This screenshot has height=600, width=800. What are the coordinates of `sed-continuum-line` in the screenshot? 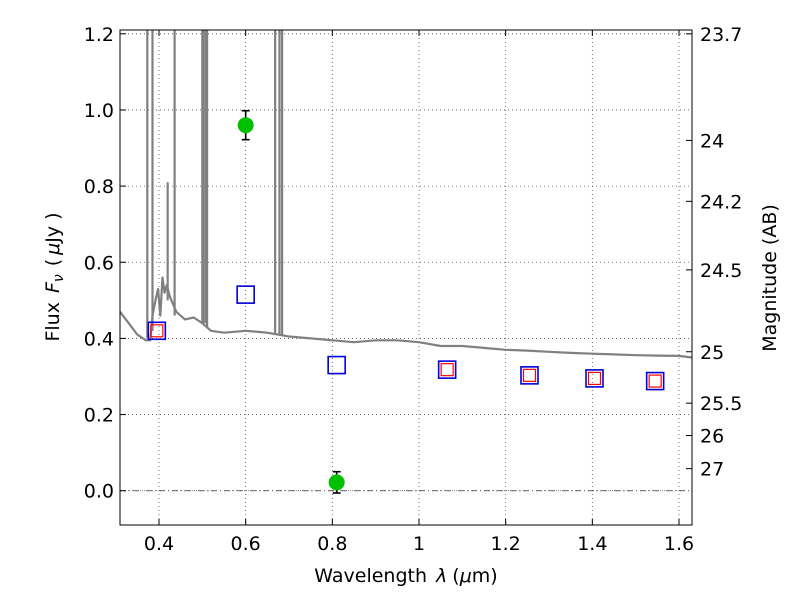 It's located at (406, 317).